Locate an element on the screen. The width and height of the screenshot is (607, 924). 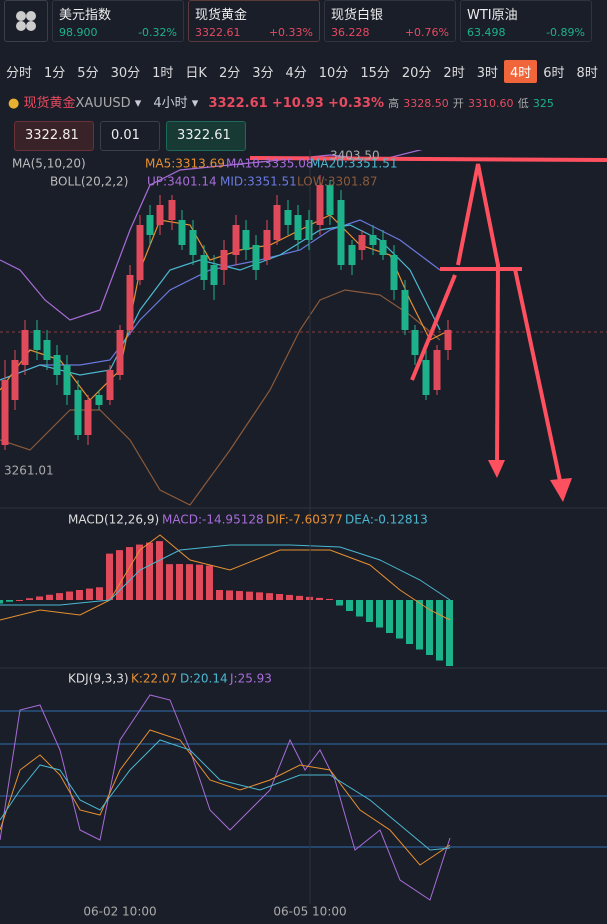
x-label: 06-02 10:00 is located at coordinates (119, 912).